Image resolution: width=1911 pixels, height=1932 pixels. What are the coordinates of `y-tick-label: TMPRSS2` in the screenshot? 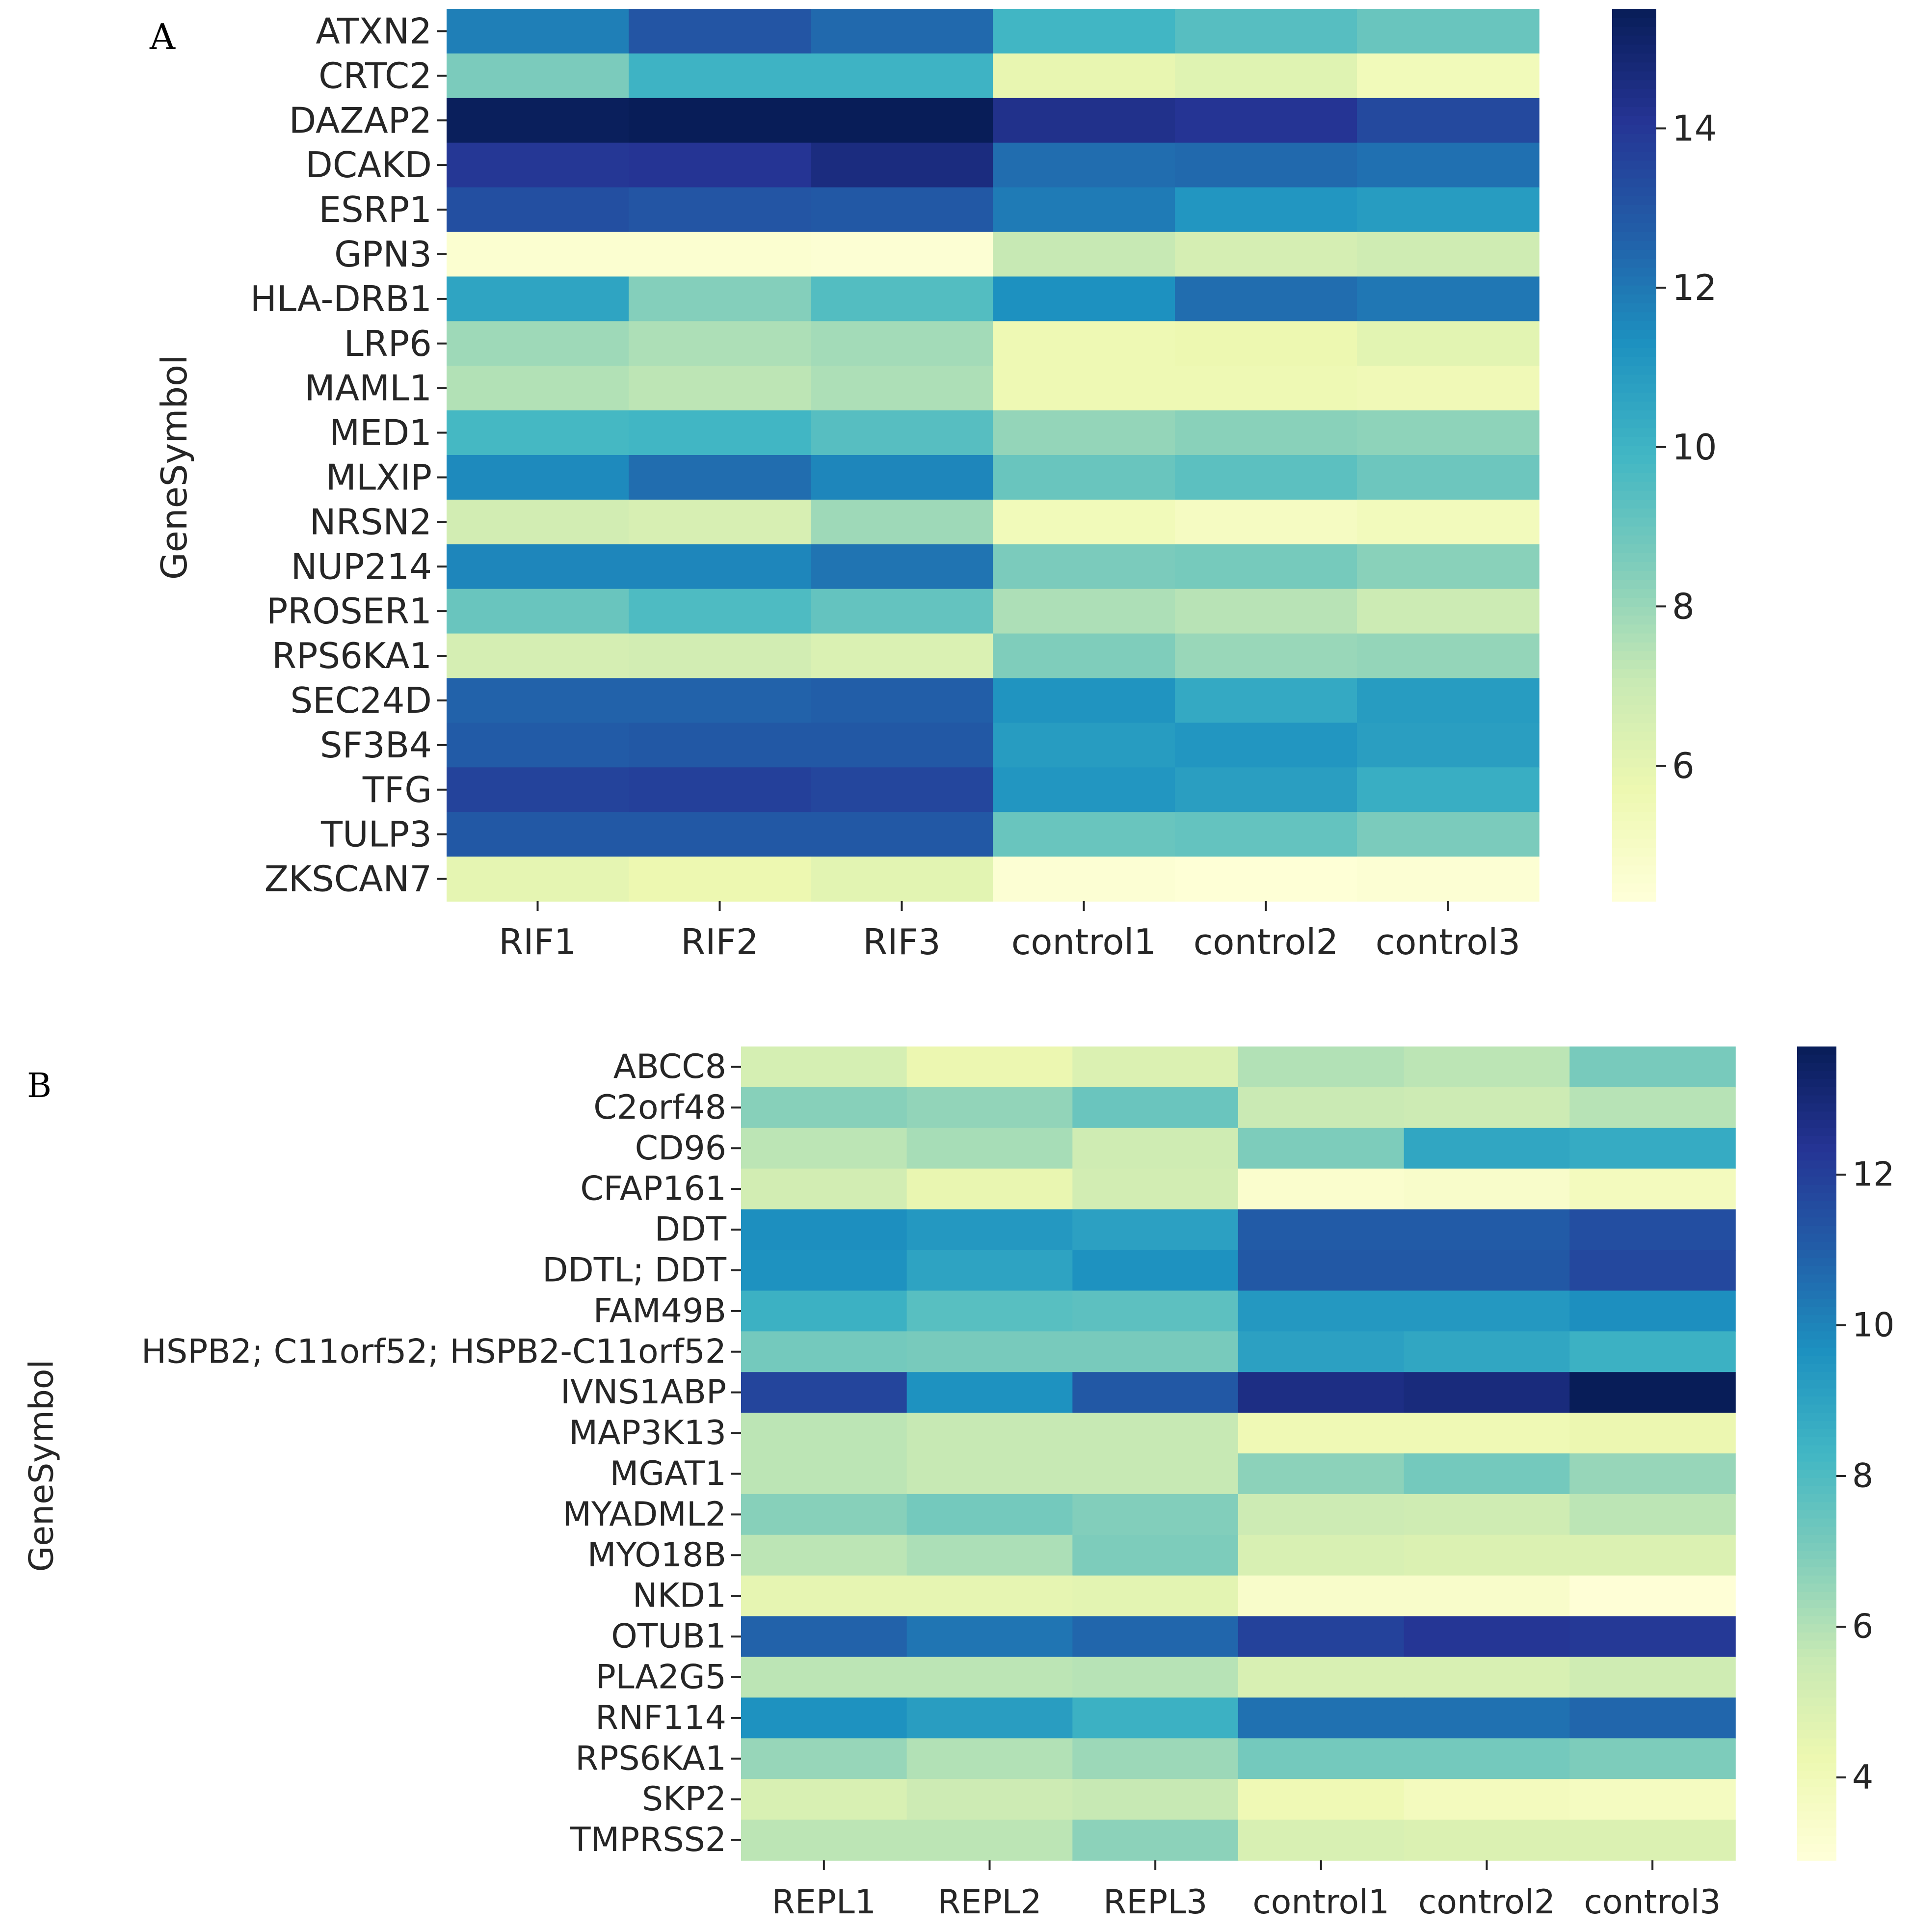 It's located at (648, 1840).